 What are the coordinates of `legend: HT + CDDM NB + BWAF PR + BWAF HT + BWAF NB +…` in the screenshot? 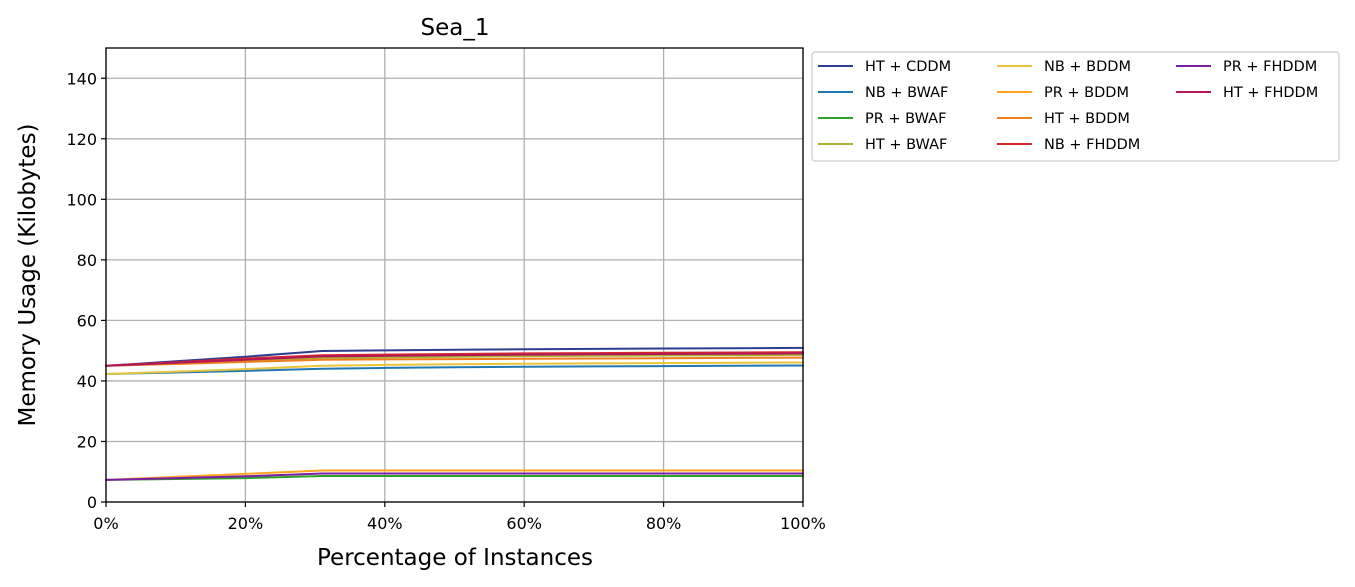 It's located at (1075, 106).